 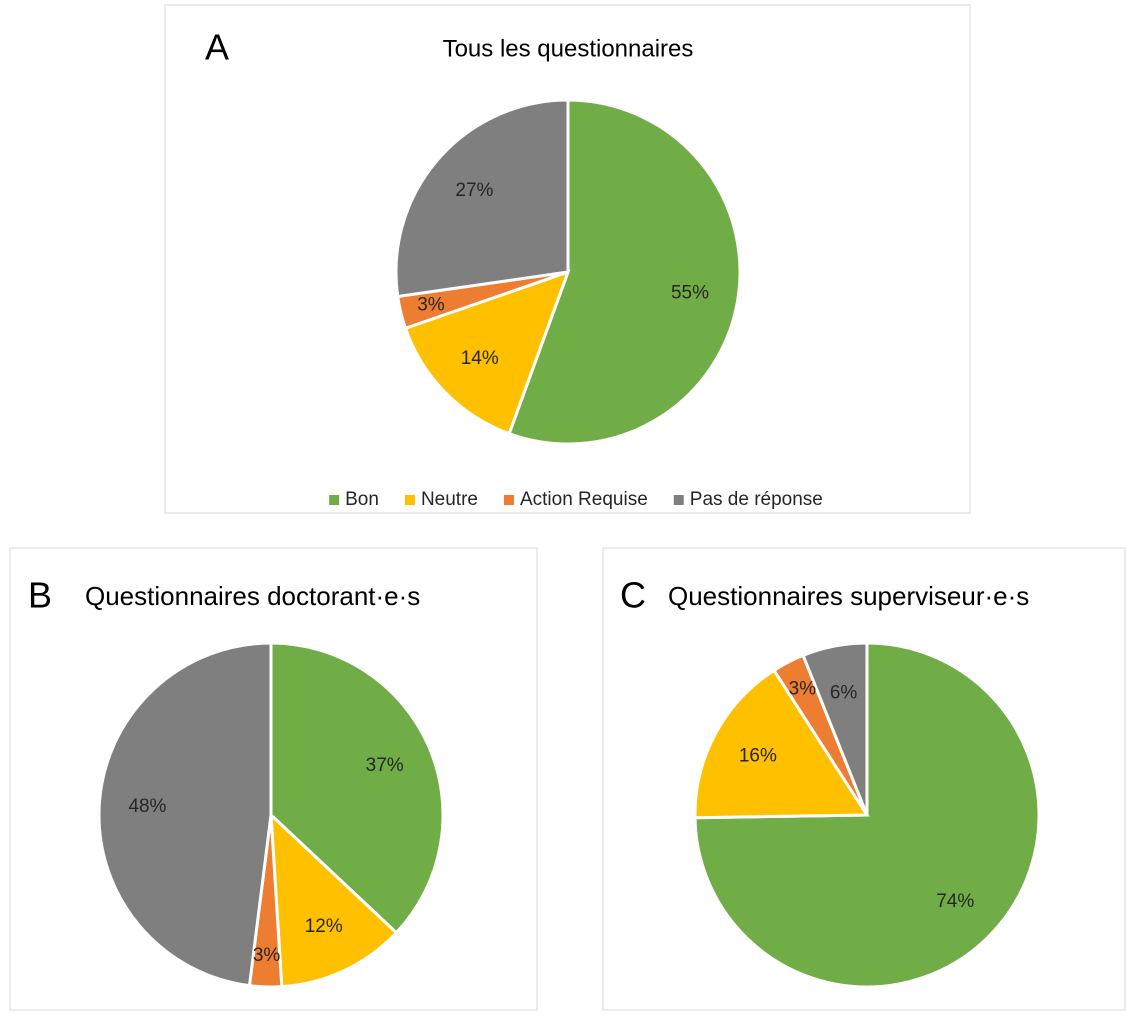 What do you see at coordinates (480, 358) in the screenshot?
I see `data-label: 14%` at bounding box center [480, 358].